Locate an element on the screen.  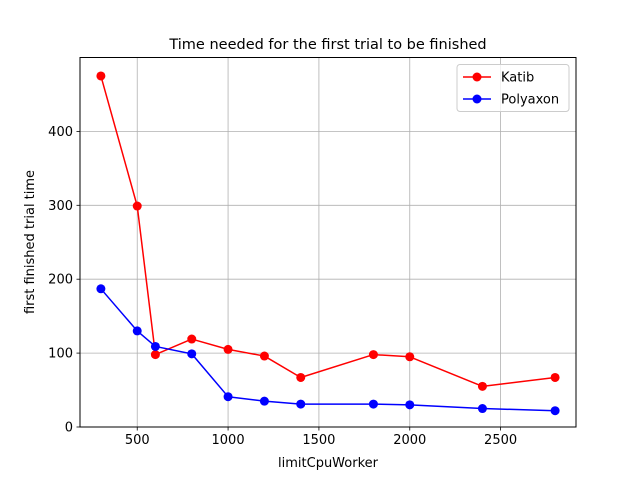
legend-label-polyaxon: Polyaxon is located at coordinates (530, 100).